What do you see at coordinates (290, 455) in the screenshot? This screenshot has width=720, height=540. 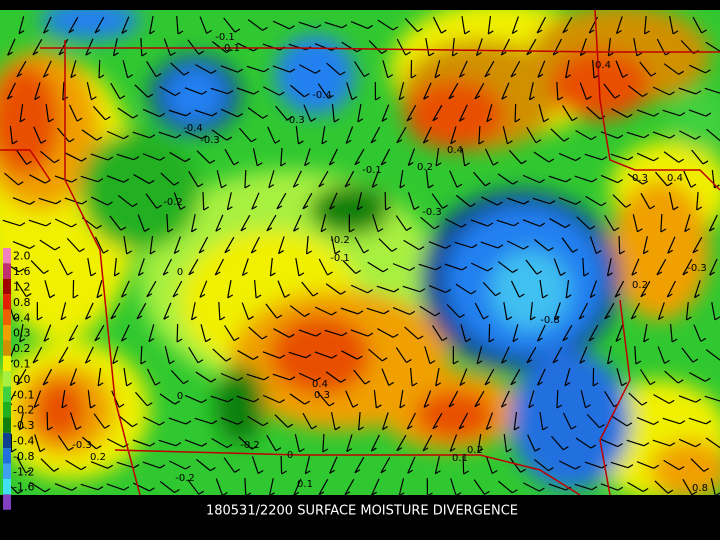 I see `contour-label: 0` at bounding box center [290, 455].